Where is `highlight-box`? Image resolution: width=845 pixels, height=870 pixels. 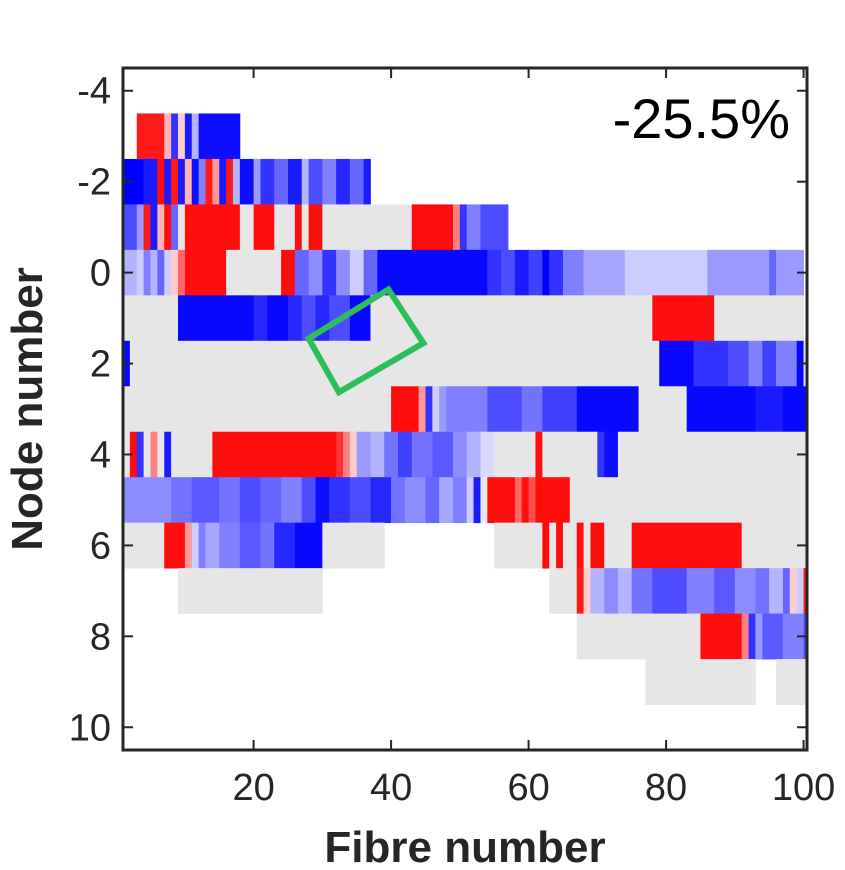 highlight-box is located at coordinates (366, 341).